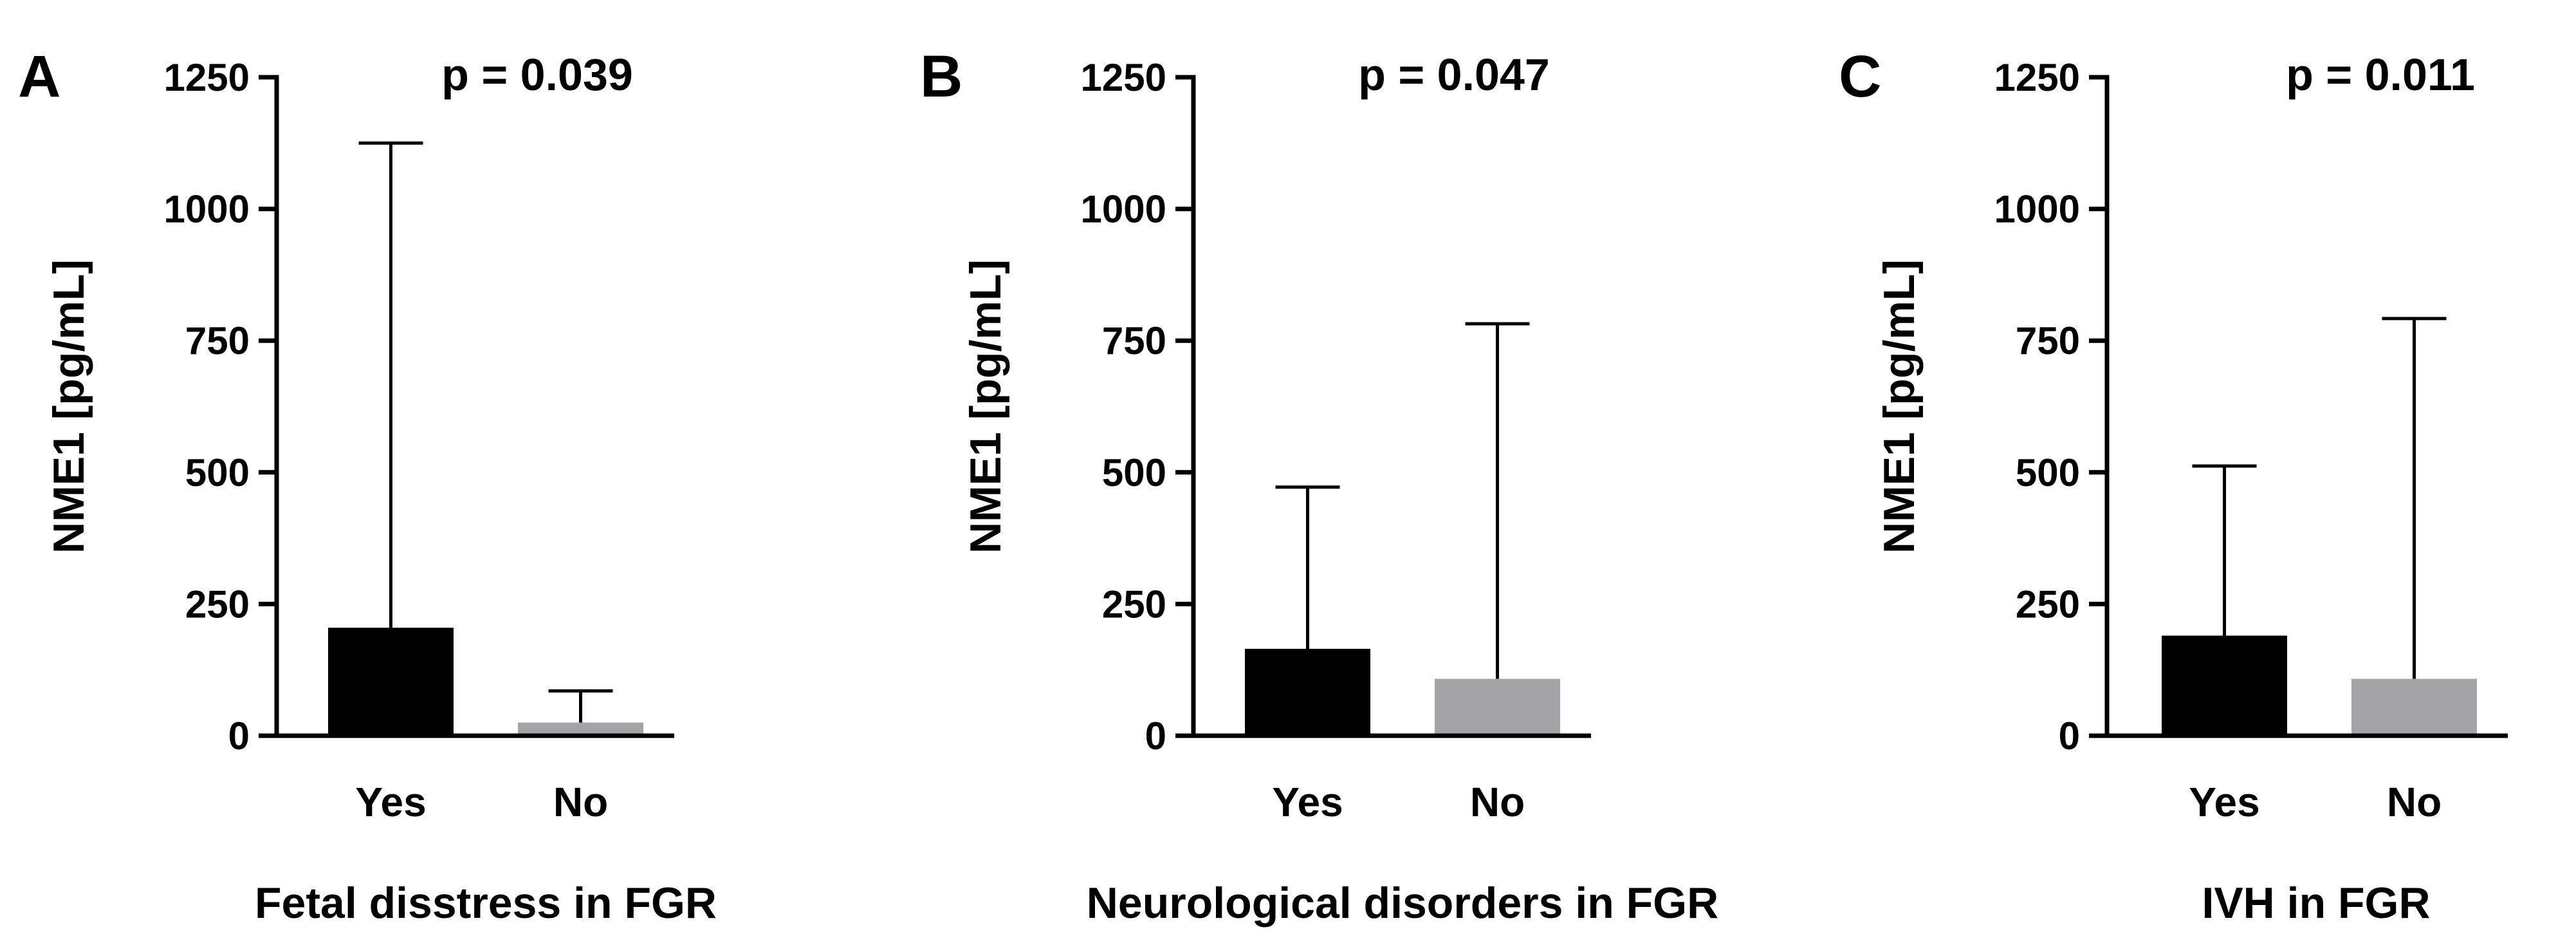 The width and height of the screenshot is (2576, 952). What do you see at coordinates (537, 75) in the screenshot?
I see `p-value-annotation: p = 0.039` at bounding box center [537, 75].